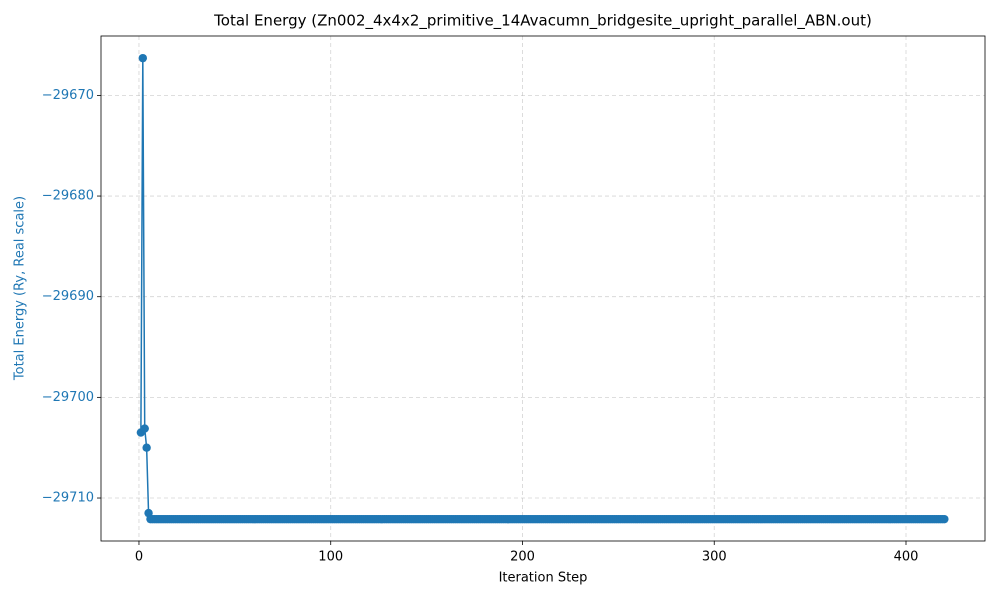 The height and width of the screenshot is (600, 1000). What do you see at coordinates (330, 557) in the screenshot?
I see `x-tick-label: 100` at bounding box center [330, 557].